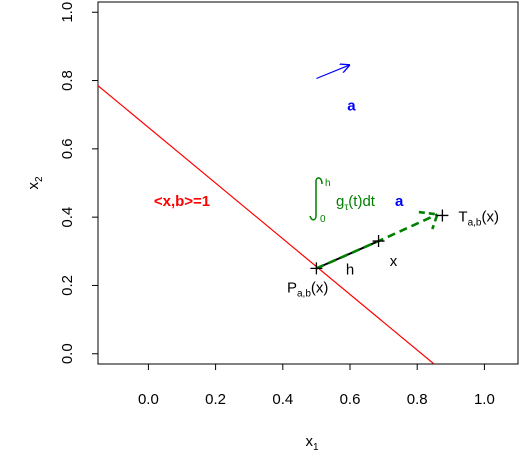 The image size is (530, 459). What do you see at coordinates (182, 201) in the screenshot?
I see `constraint-label: <x,b>=1` at bounding box center [182, 201].